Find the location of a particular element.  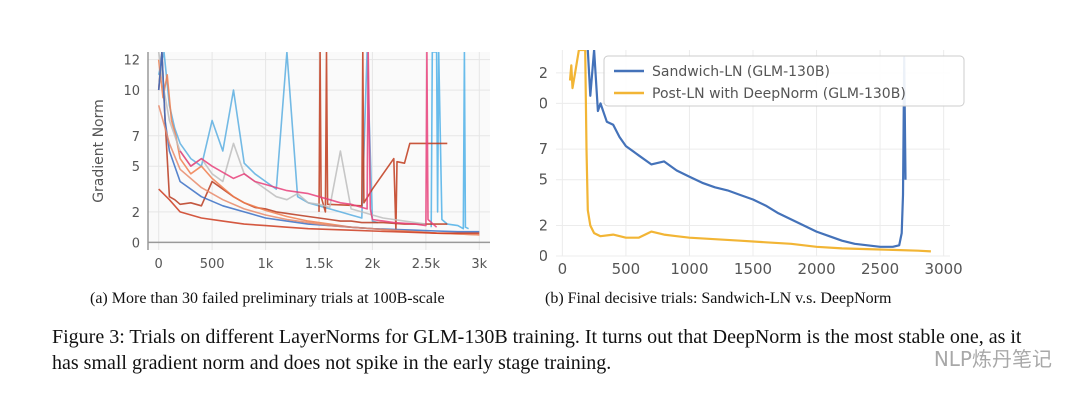

x-tick-label: 3k is located at coordinates (479, 264).